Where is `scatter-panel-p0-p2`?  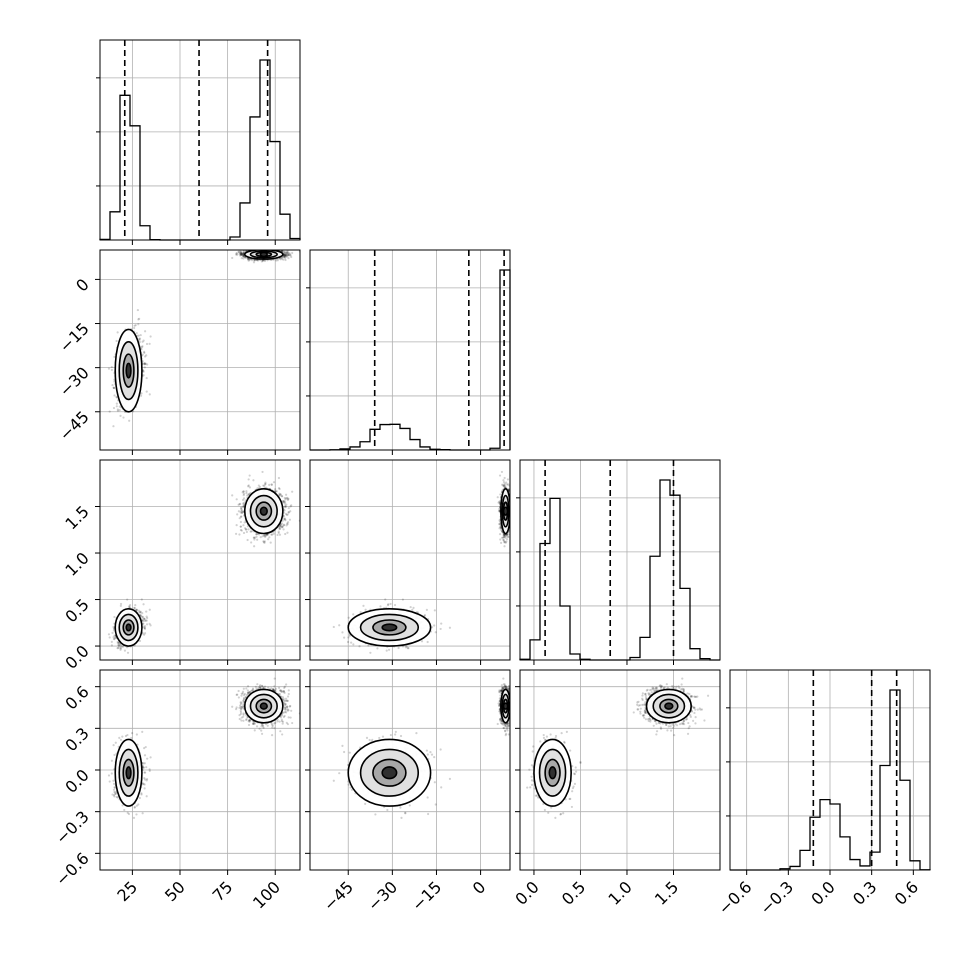 scatter-panel-p0-p2 is located at coordinates (200, 560).